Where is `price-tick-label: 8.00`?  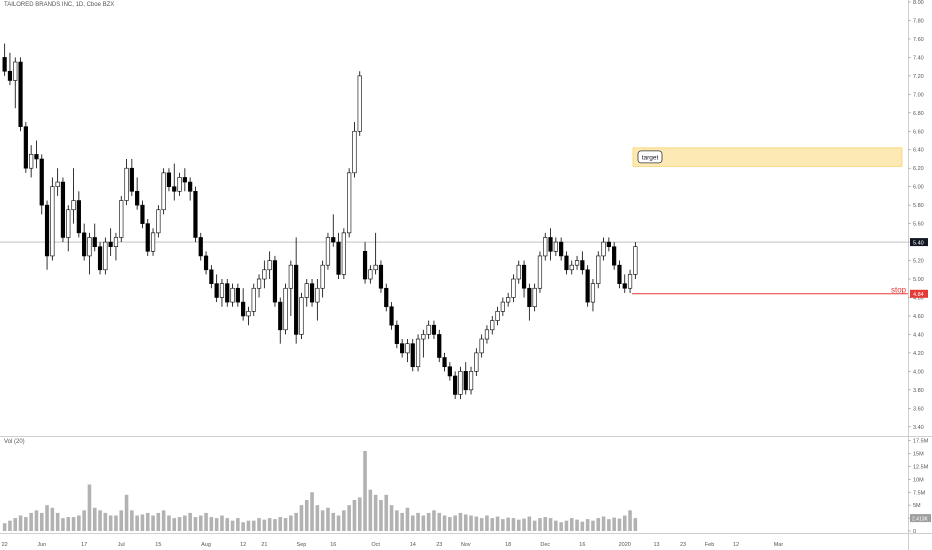 price-tick-label: 8.00 is located at coordinates (918, 3).